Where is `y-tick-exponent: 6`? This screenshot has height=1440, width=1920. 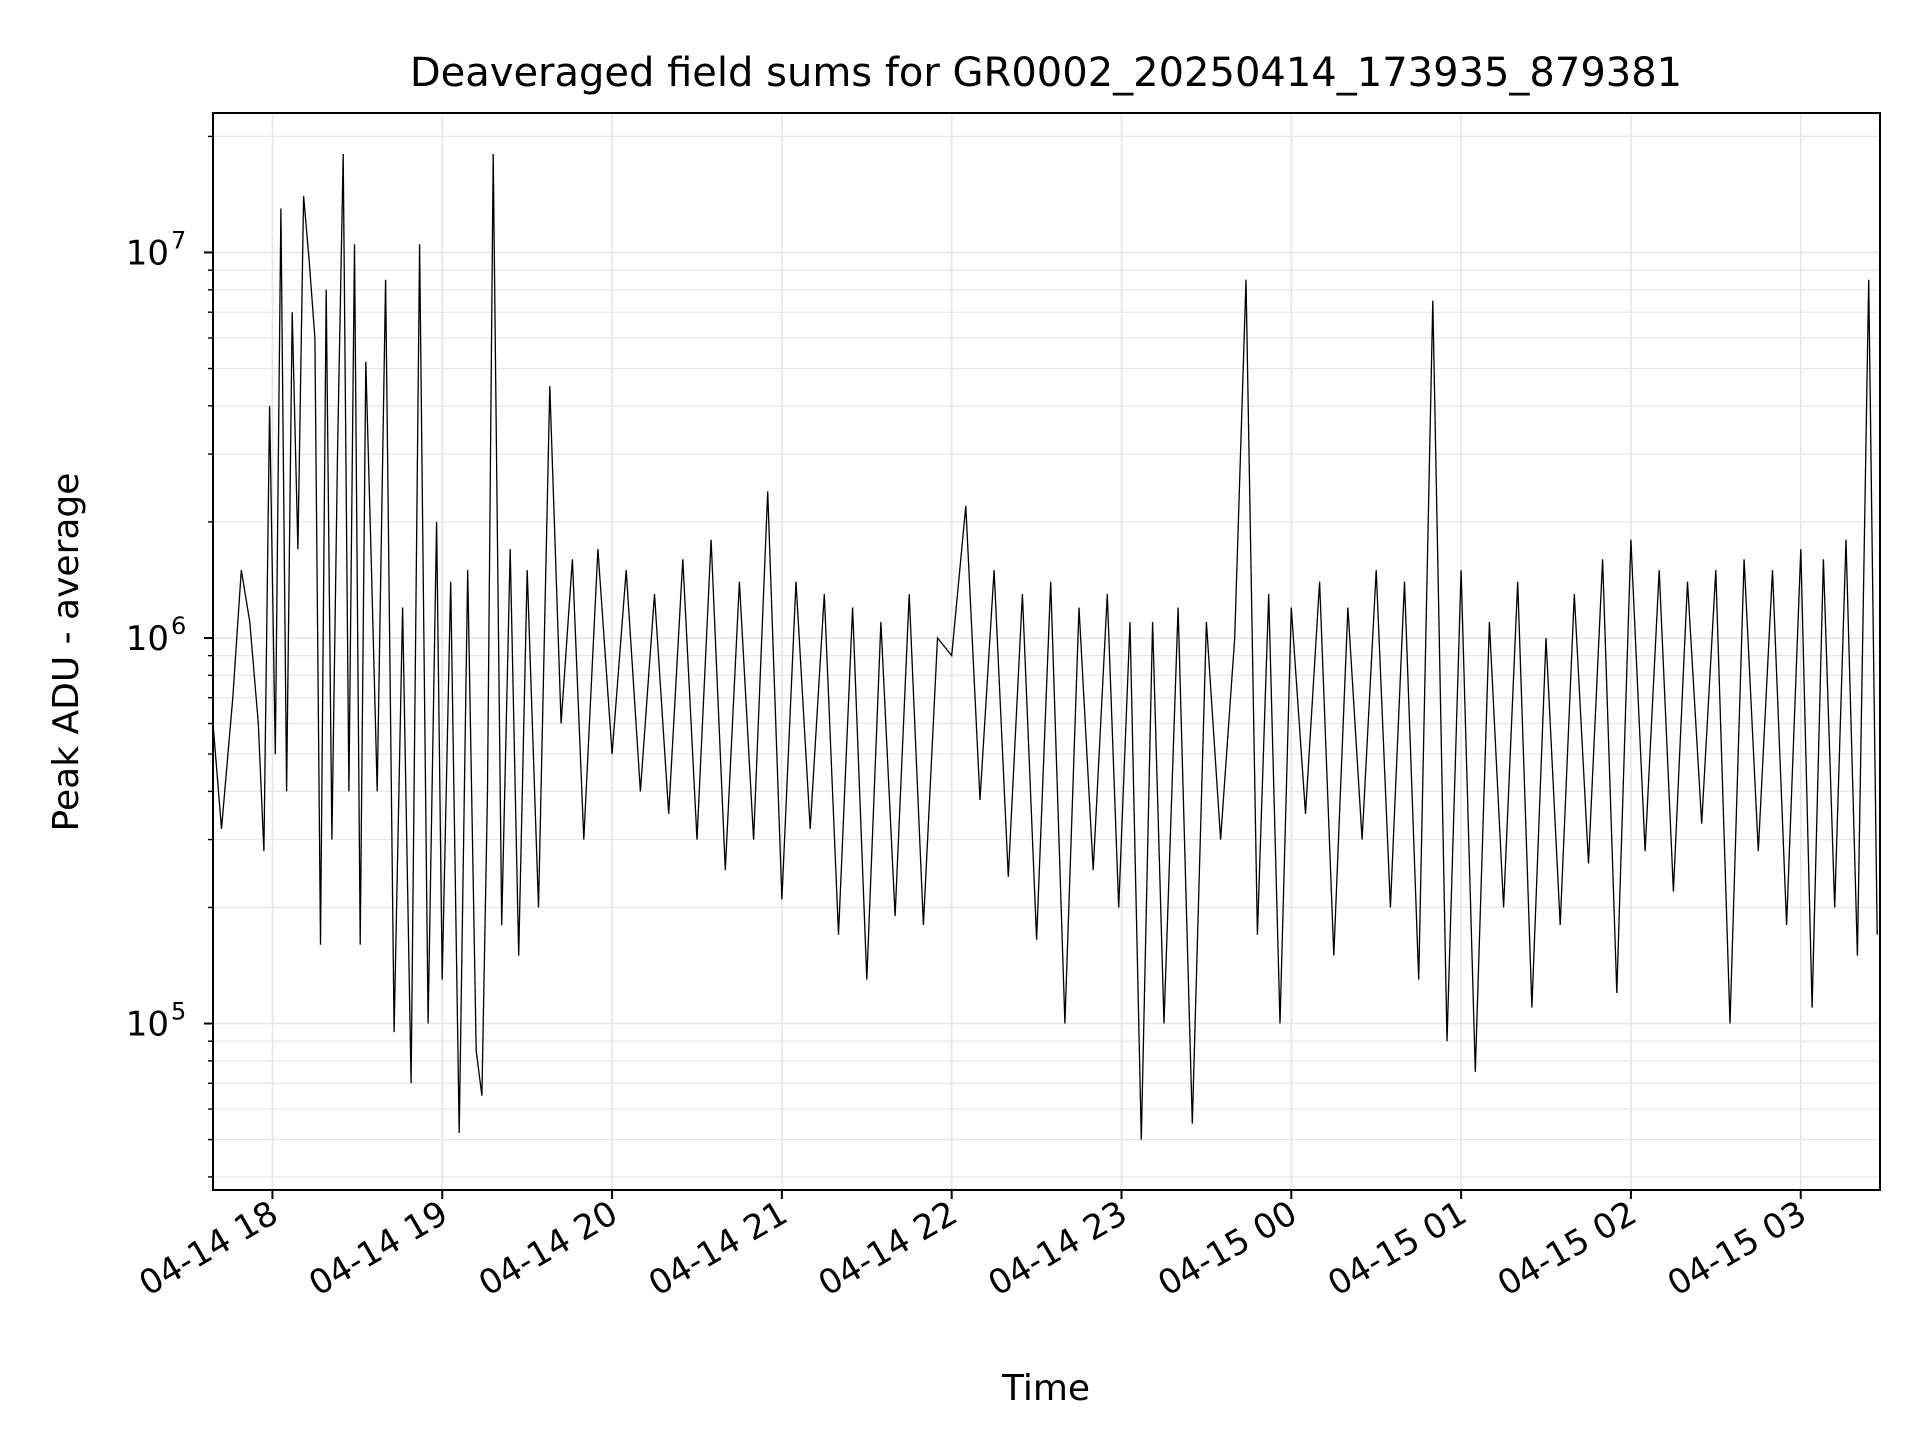
y-tick-exponent: 6 is located at coordinates (178, 626).